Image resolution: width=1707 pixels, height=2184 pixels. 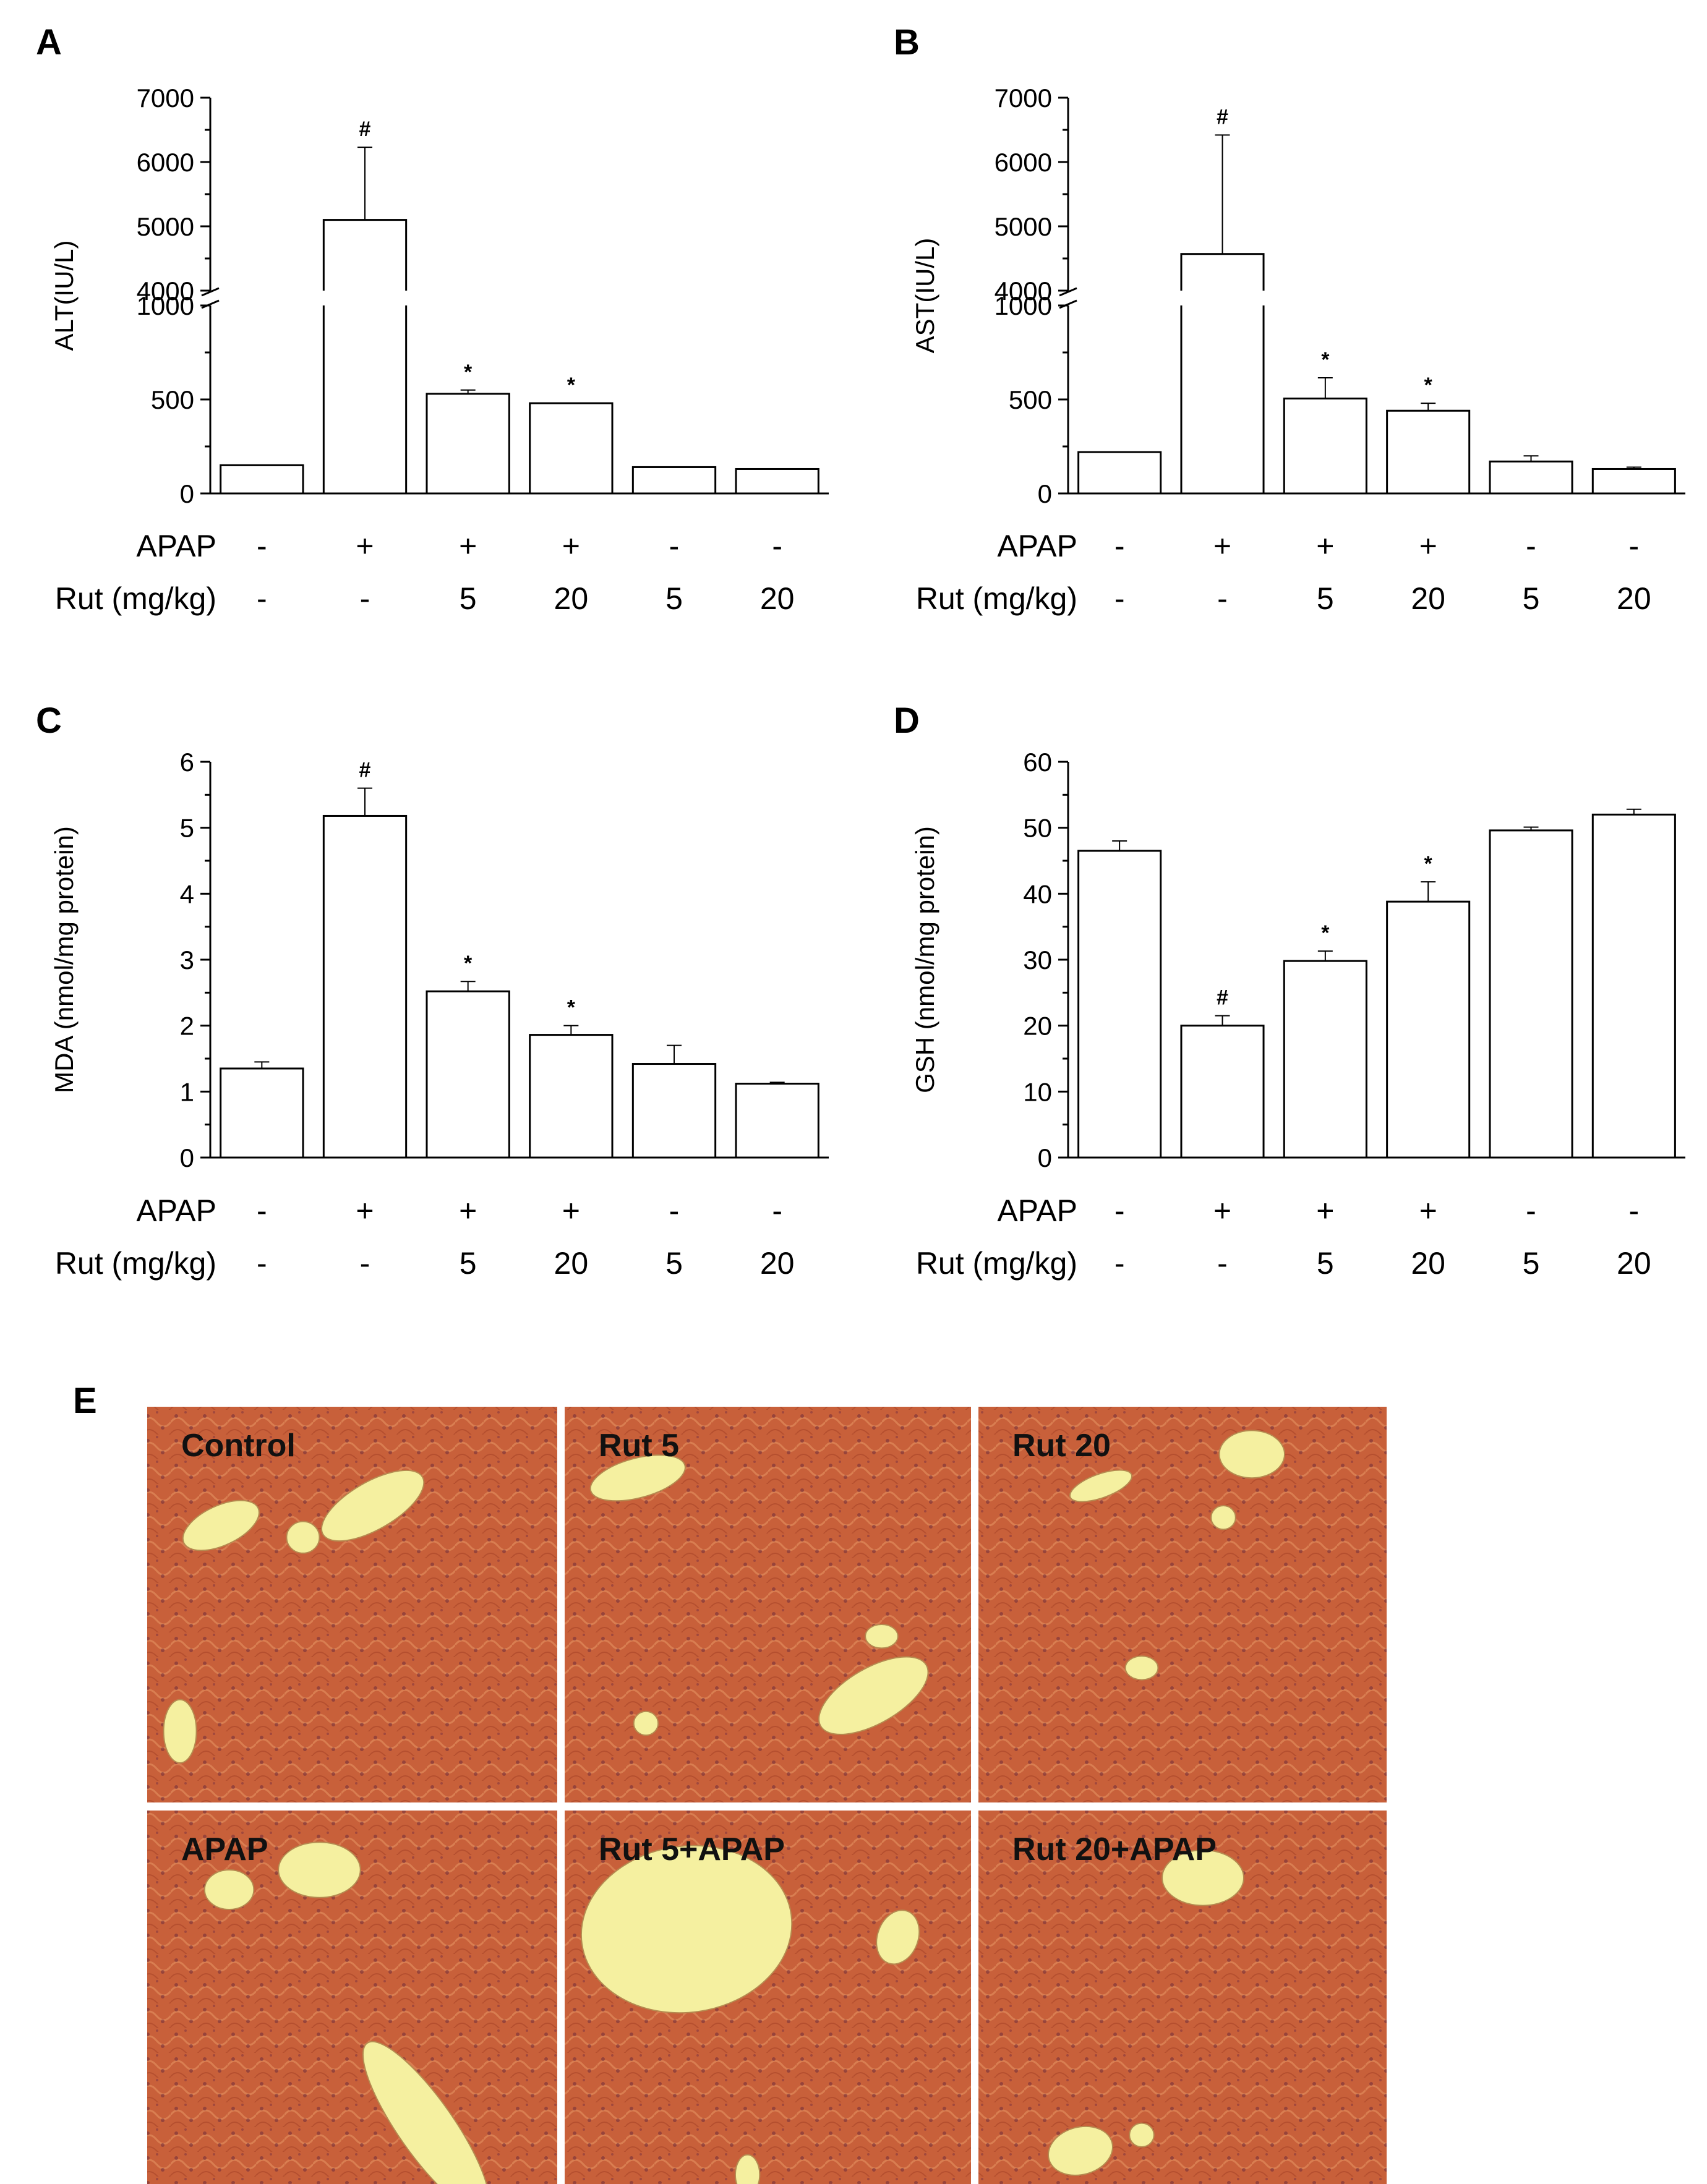 What do you see at coordinates (165, 305) in the screenshot?
I see `y-tick-label: 1000` at bounding box center [165, 305].